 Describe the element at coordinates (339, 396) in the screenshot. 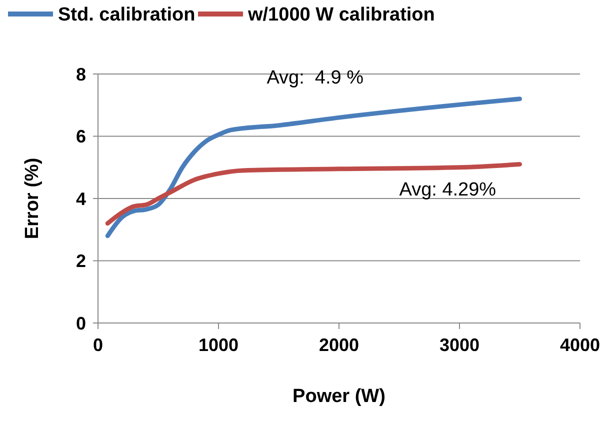

I see `x-axis-title: Power (W)` at that location.